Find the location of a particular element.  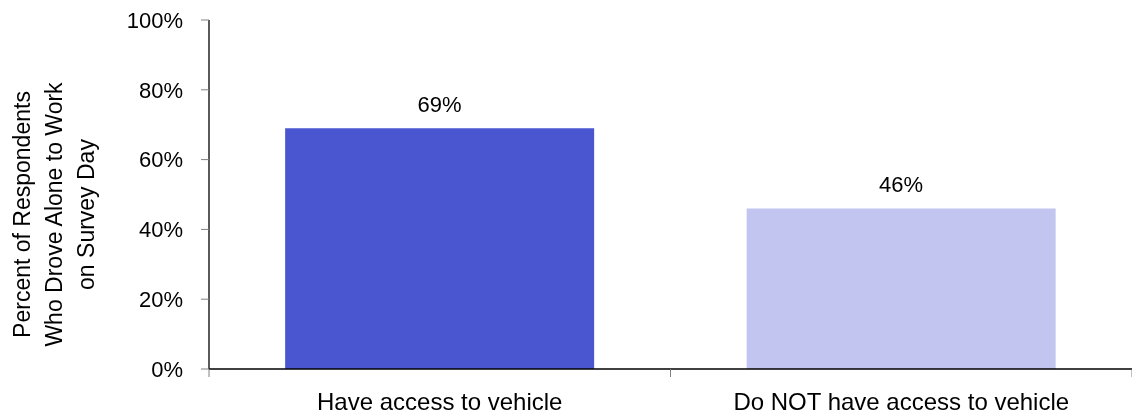

y-tick-label: 80% is located at coordinates (160, 90).